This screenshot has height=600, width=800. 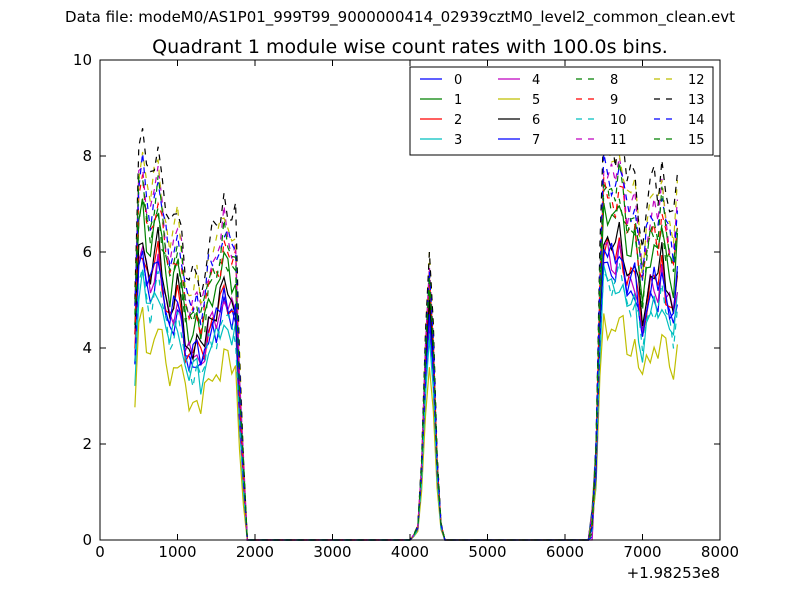 What do you see at coordinates (642, 552) in the screenshot?
I see `x-tick-label: 7000` at bounding box center [642, 552].